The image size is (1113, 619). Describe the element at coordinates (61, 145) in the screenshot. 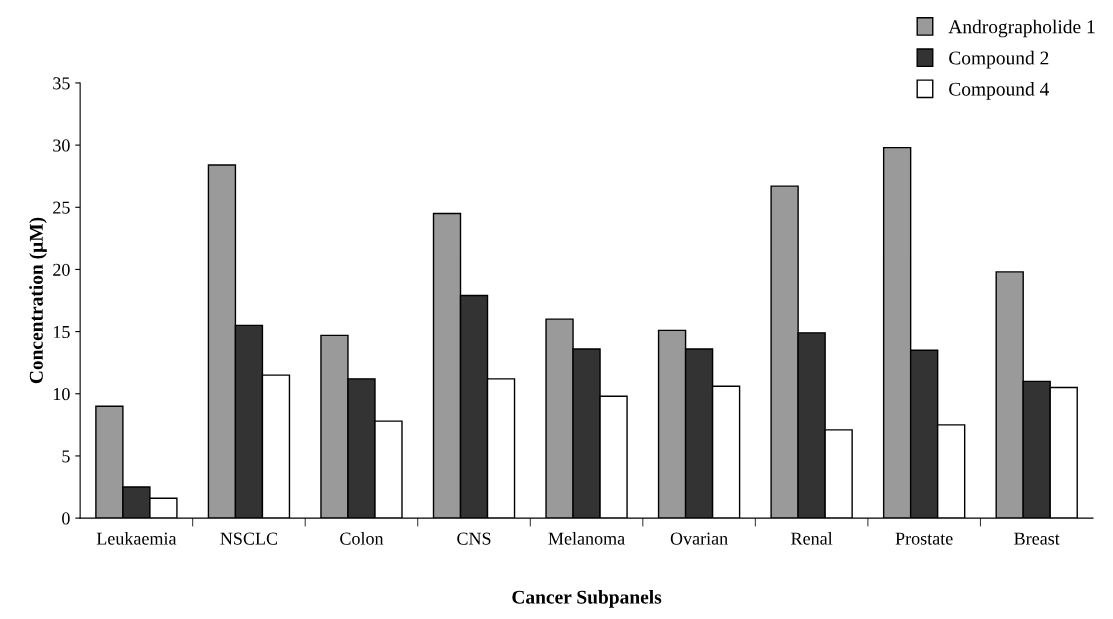

I see `y-tick-label: 30` at that location.